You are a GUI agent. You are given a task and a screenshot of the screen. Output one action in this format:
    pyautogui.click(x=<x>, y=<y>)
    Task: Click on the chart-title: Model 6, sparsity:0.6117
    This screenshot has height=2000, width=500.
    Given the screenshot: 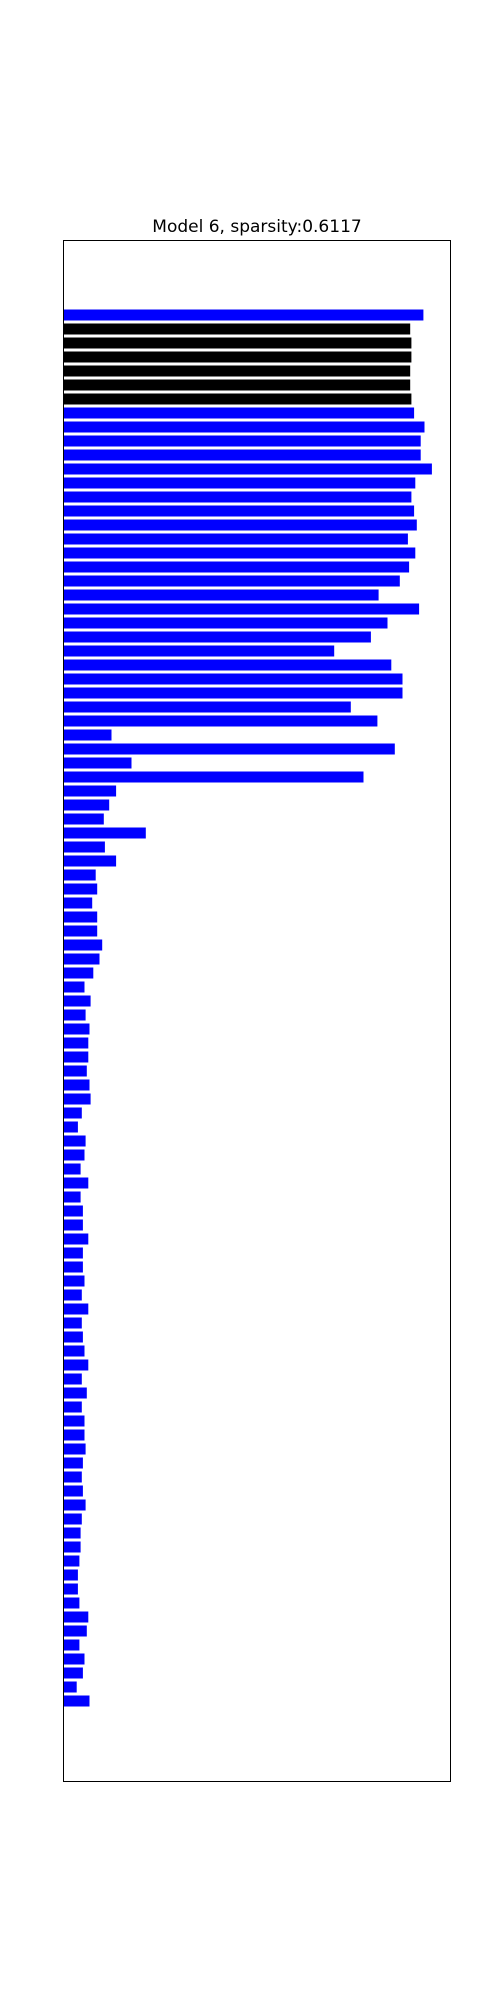 What is the action you would take?
    pyautogui.click(x=256, y=227)
    